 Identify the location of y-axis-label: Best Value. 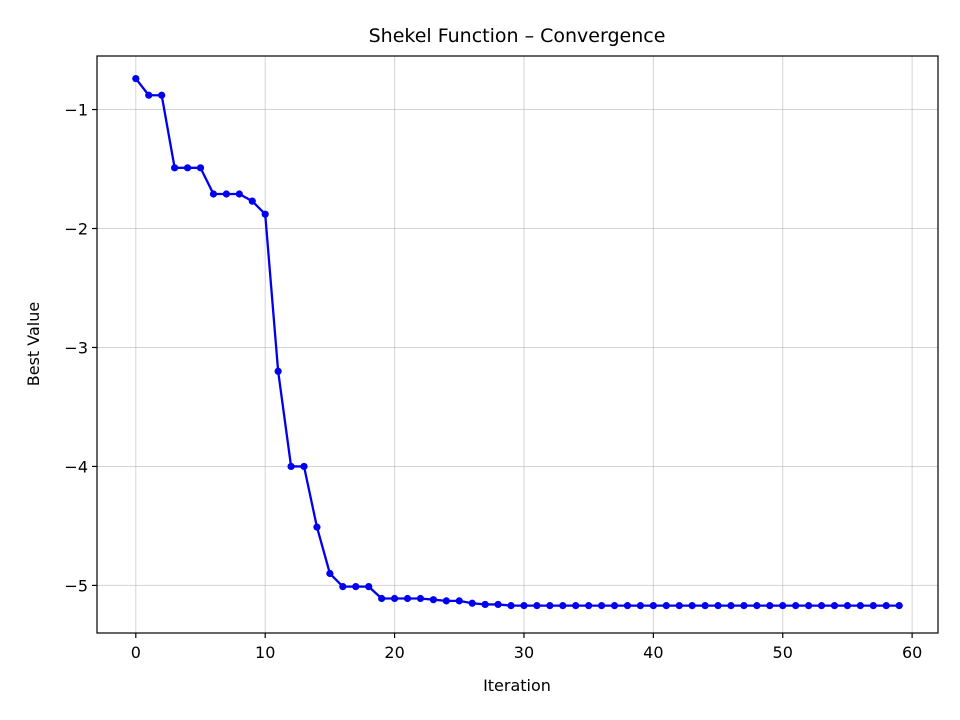
(33, 344).